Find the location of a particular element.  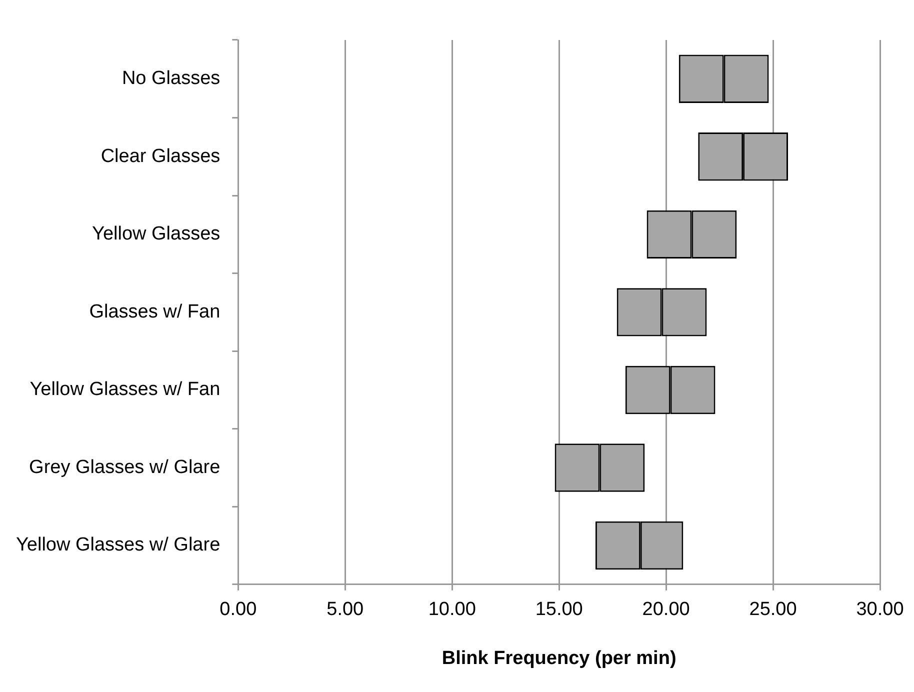

x-tick-label: 15.00 is located at coordinates (559, 609).